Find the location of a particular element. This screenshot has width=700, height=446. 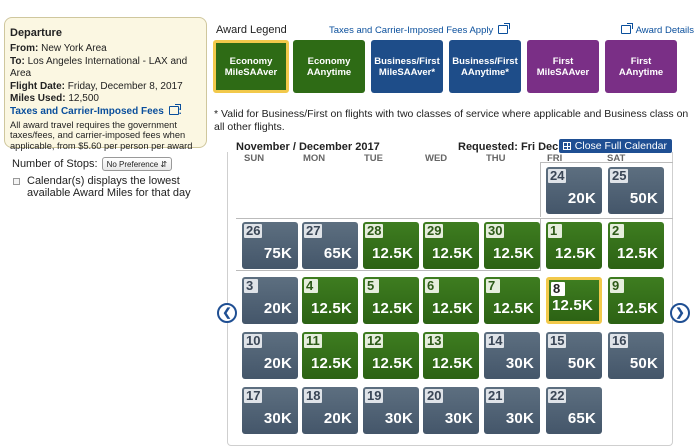

day-number: 25 is located at coordinates (619, 175).